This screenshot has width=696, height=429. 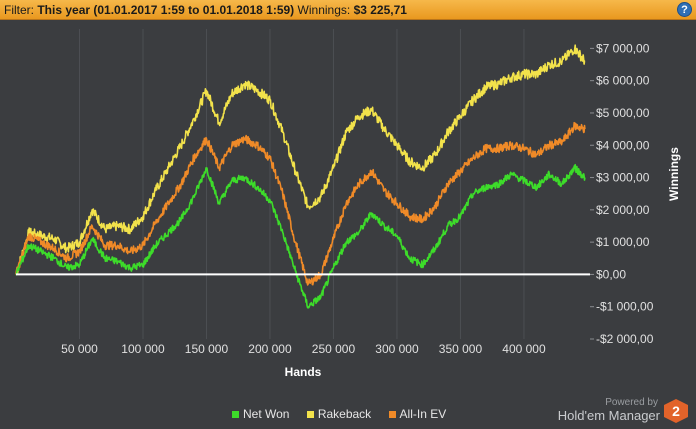 I want to click on powered-by-text: Powered by, so click(x=631, y=402).